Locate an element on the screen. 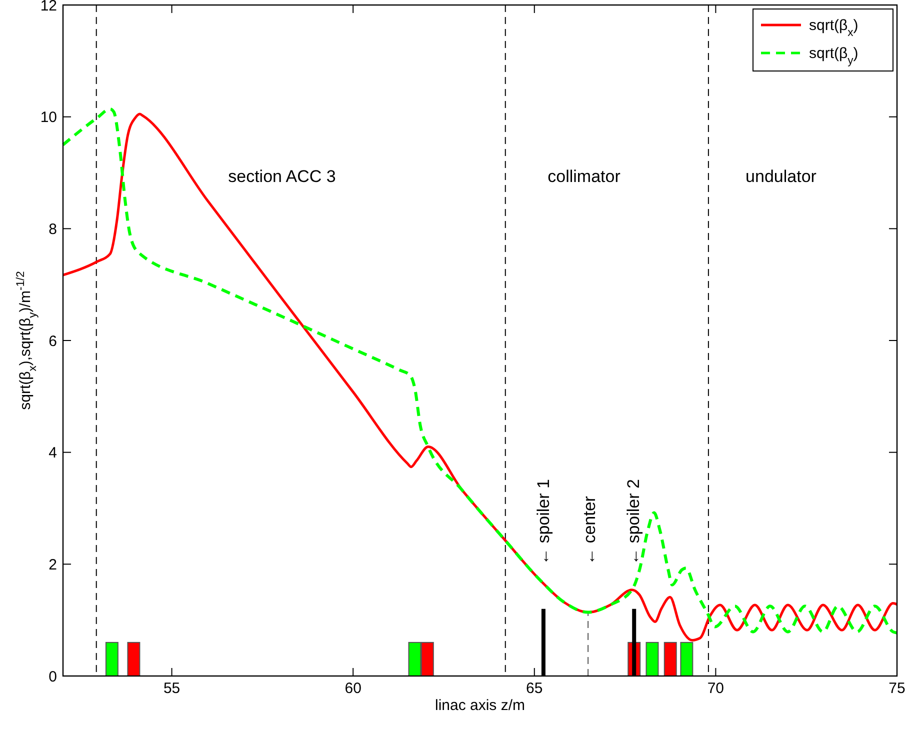 This screenshot has height=729, width=909. x-tick-label: 75 is located at coordinates (897, 688).